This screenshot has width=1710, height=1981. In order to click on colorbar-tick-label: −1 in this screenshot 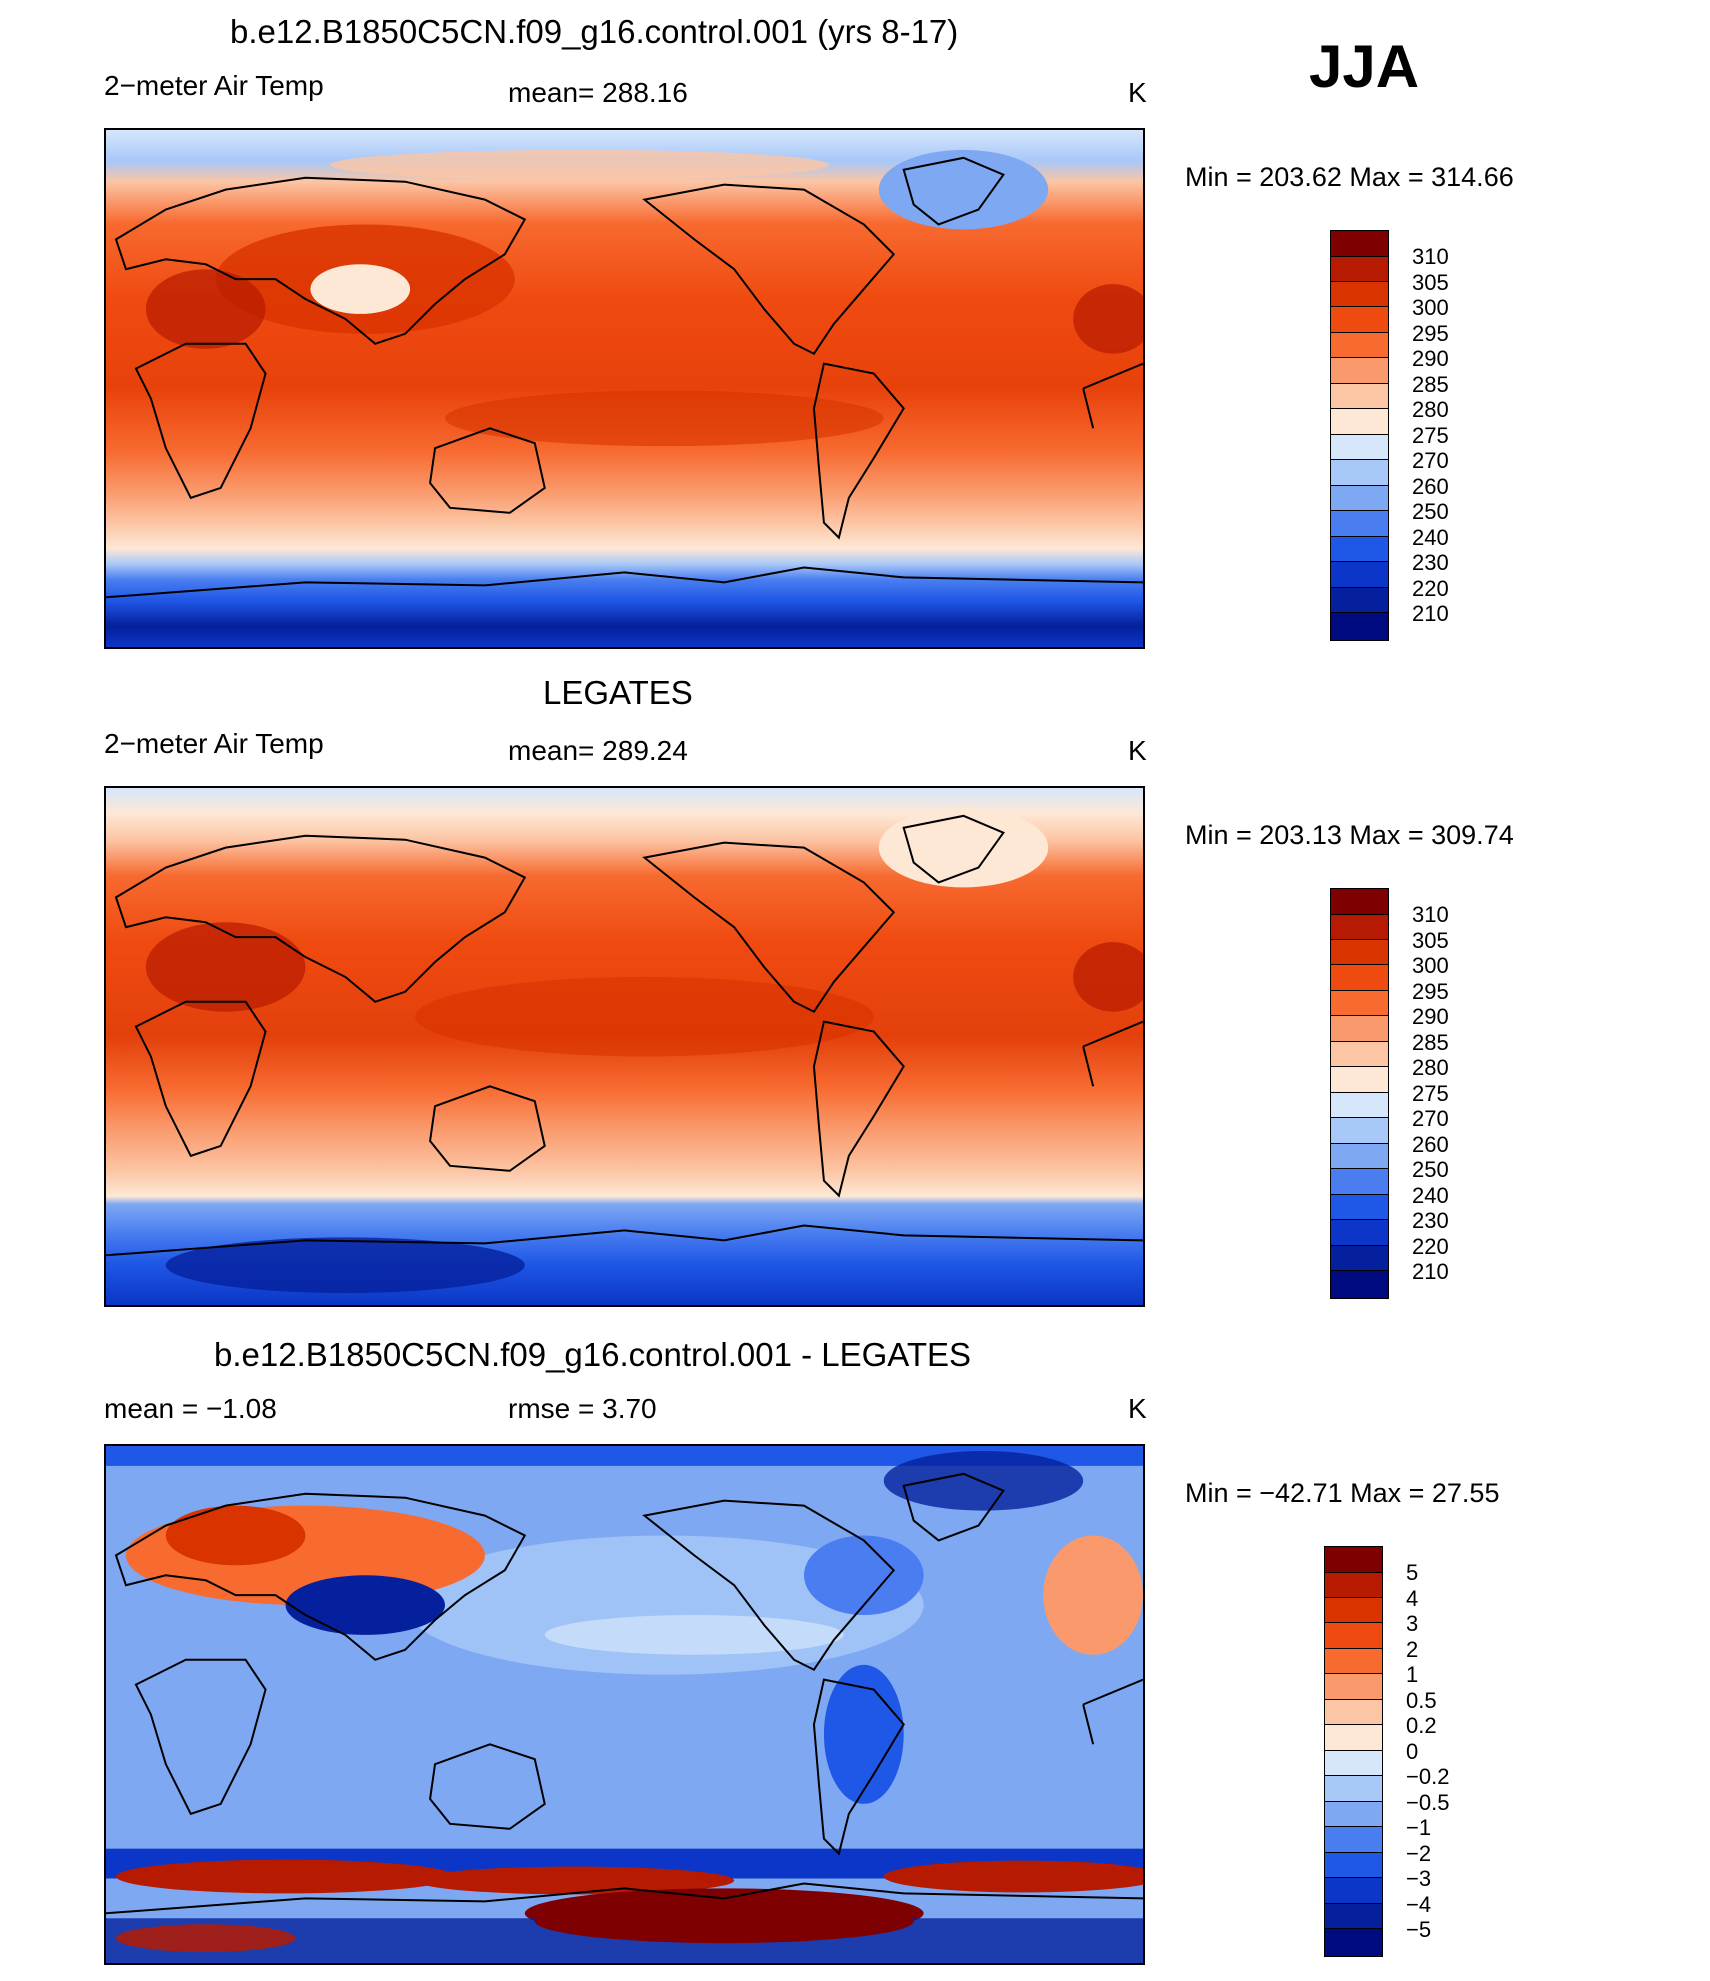, I will do `click(1419, 1827)`.